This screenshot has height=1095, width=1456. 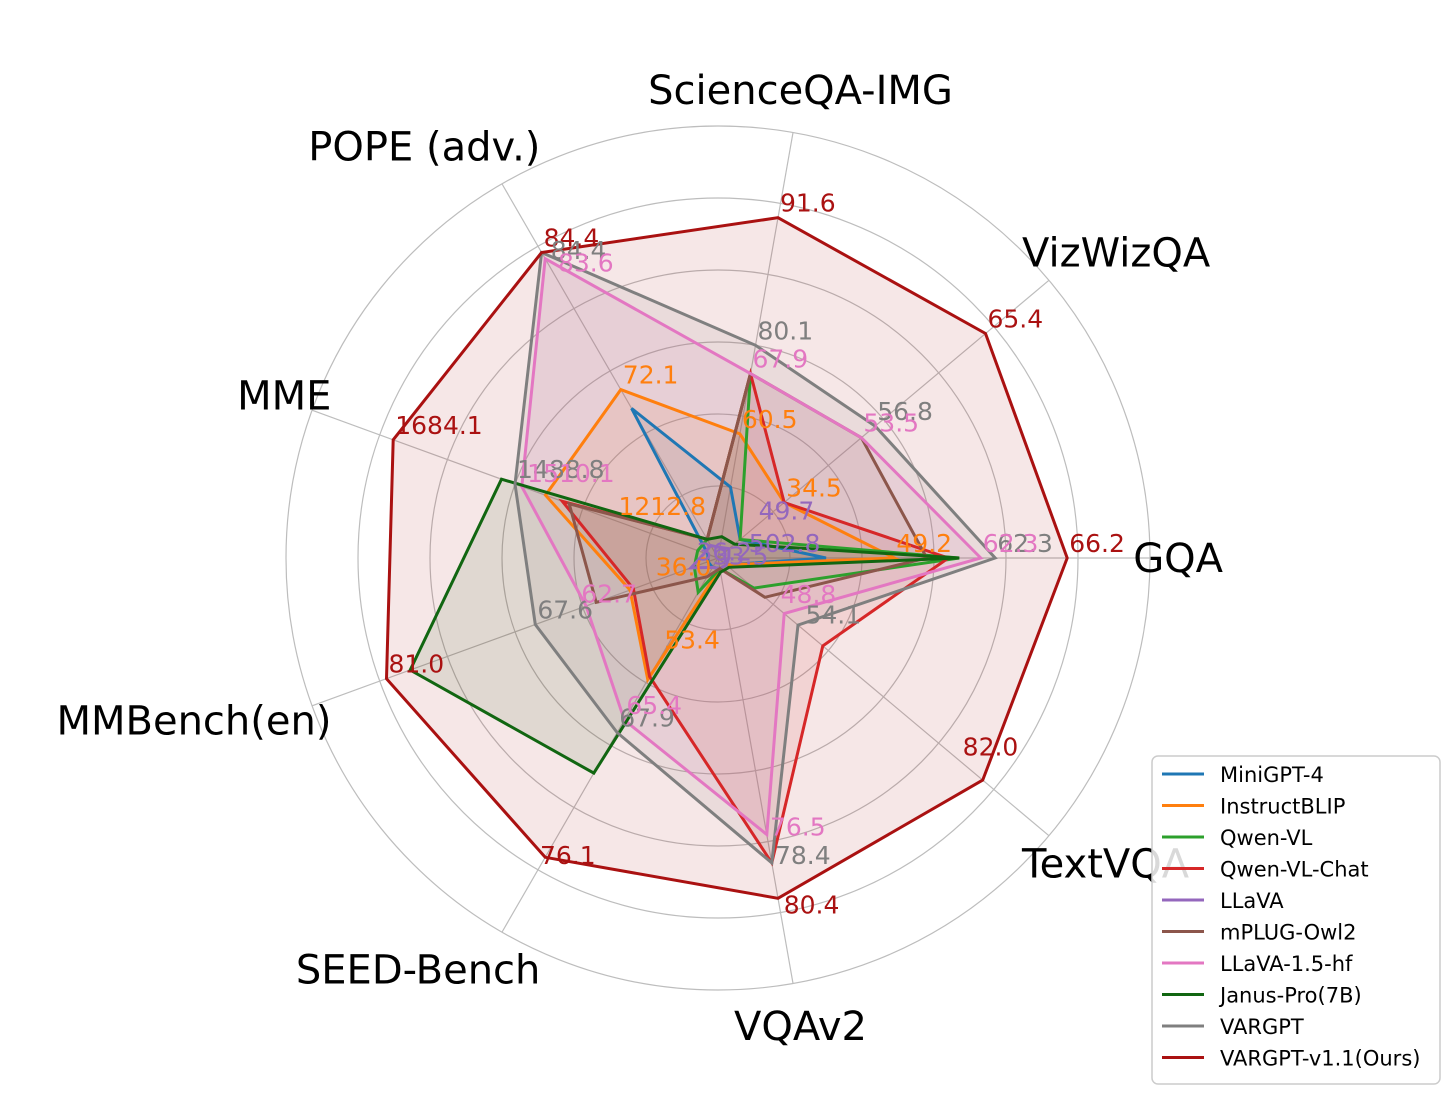 What do you see at coordinates (560, 469) in the screenshot?
I see `value-label-19: 1488.8` at bounding box center [560, 469].